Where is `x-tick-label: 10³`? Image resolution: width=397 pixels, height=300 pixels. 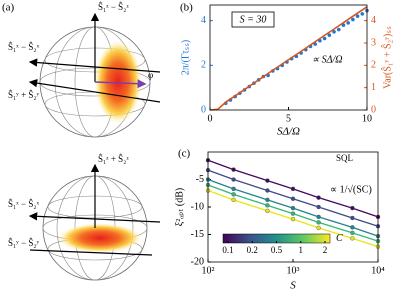
x-tick-label: 10³ is located at coordinates (293, 270).